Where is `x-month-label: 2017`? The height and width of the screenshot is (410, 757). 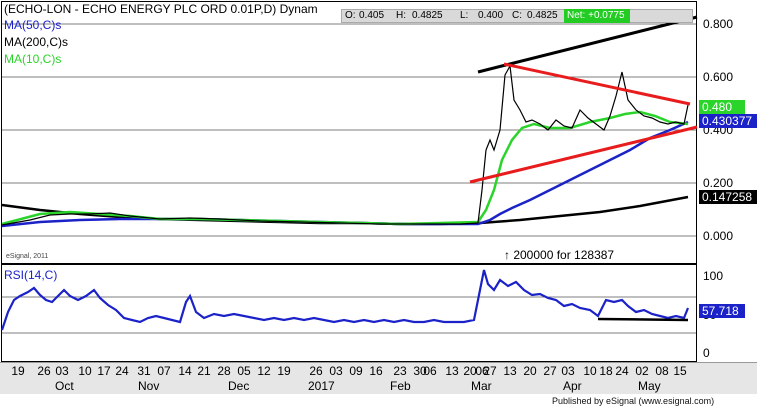
x-month-label: 2017 is located at coordinates (321, 386).